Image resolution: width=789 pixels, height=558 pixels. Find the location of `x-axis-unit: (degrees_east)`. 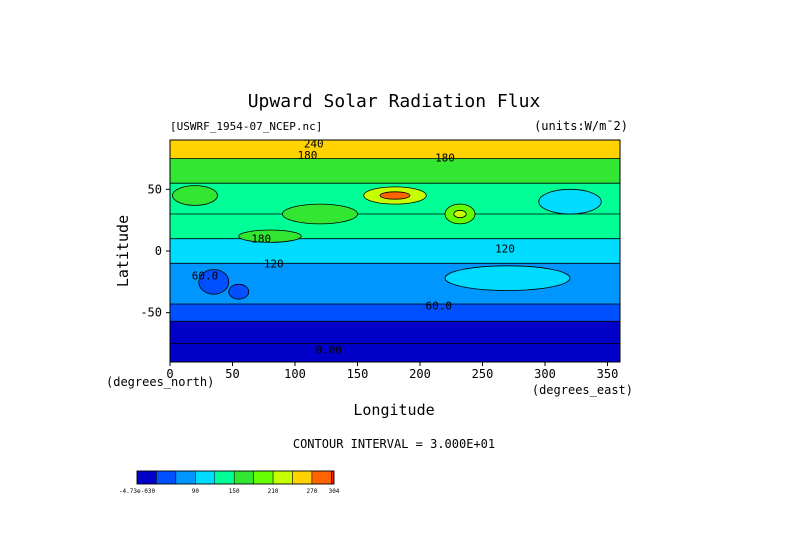

x-axis-unit: (degrees_east) is located at coordinates (582, 390).